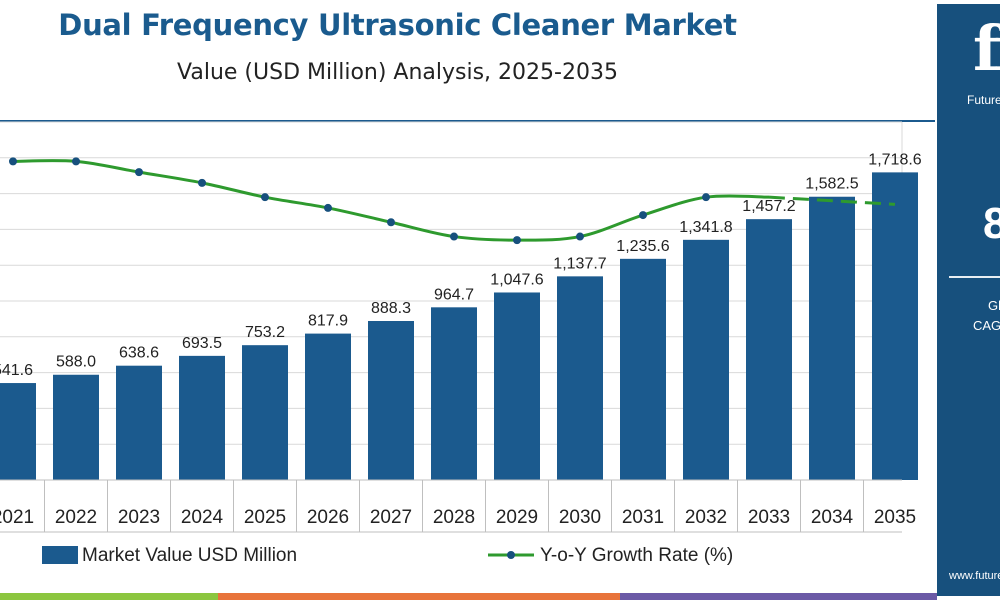 The width and height of the screenshot is (1000, 600). I want to click on cagr-label-region: Global, so click(994, 305).